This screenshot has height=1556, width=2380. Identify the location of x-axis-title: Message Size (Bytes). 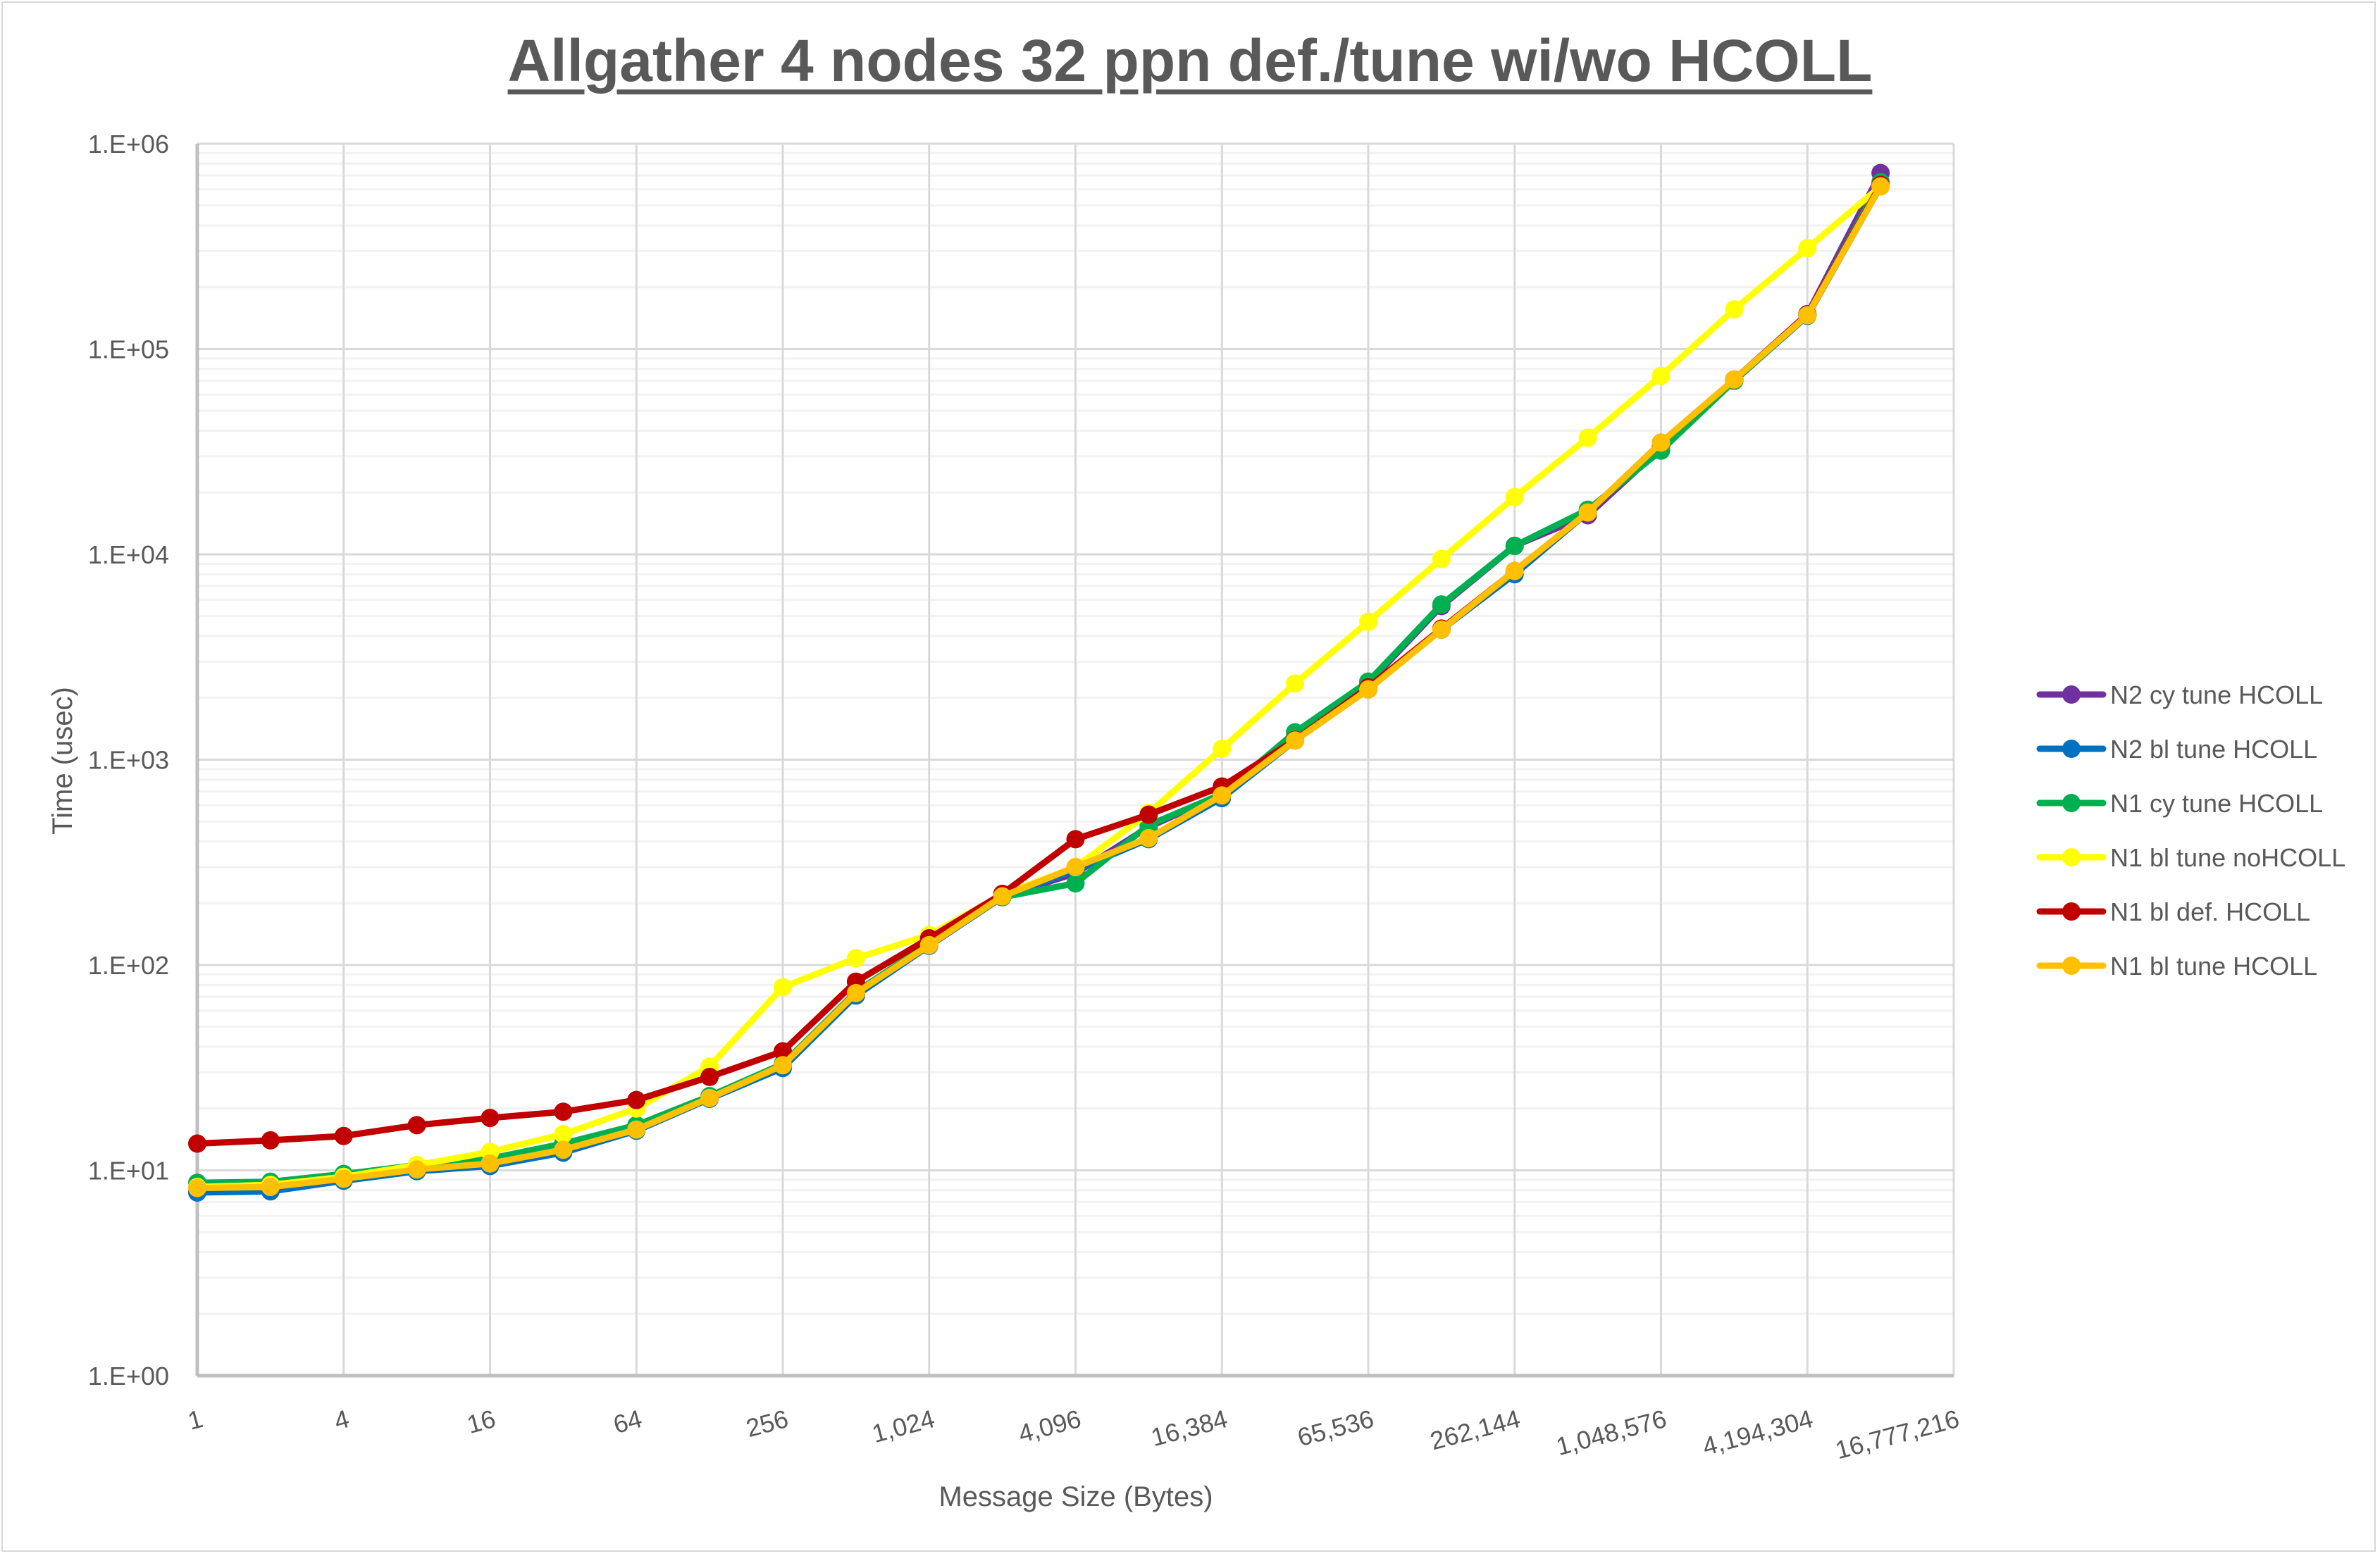
(1075, 1496).